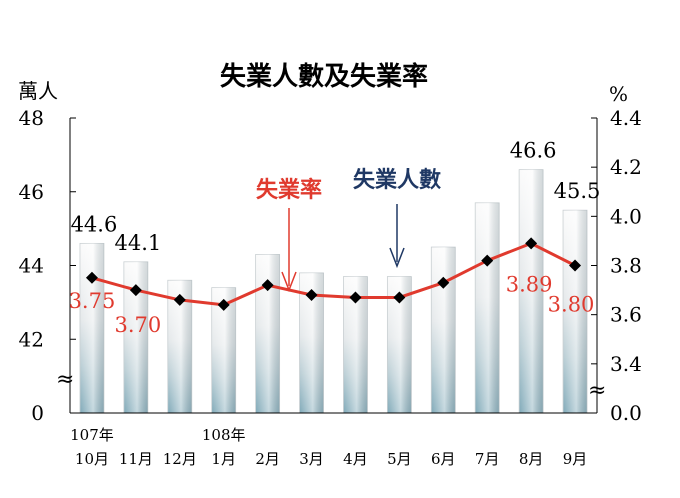 This screenshot has width=680, height=498. I want to click on rate-value-label: 3.80, so click(571, 305).